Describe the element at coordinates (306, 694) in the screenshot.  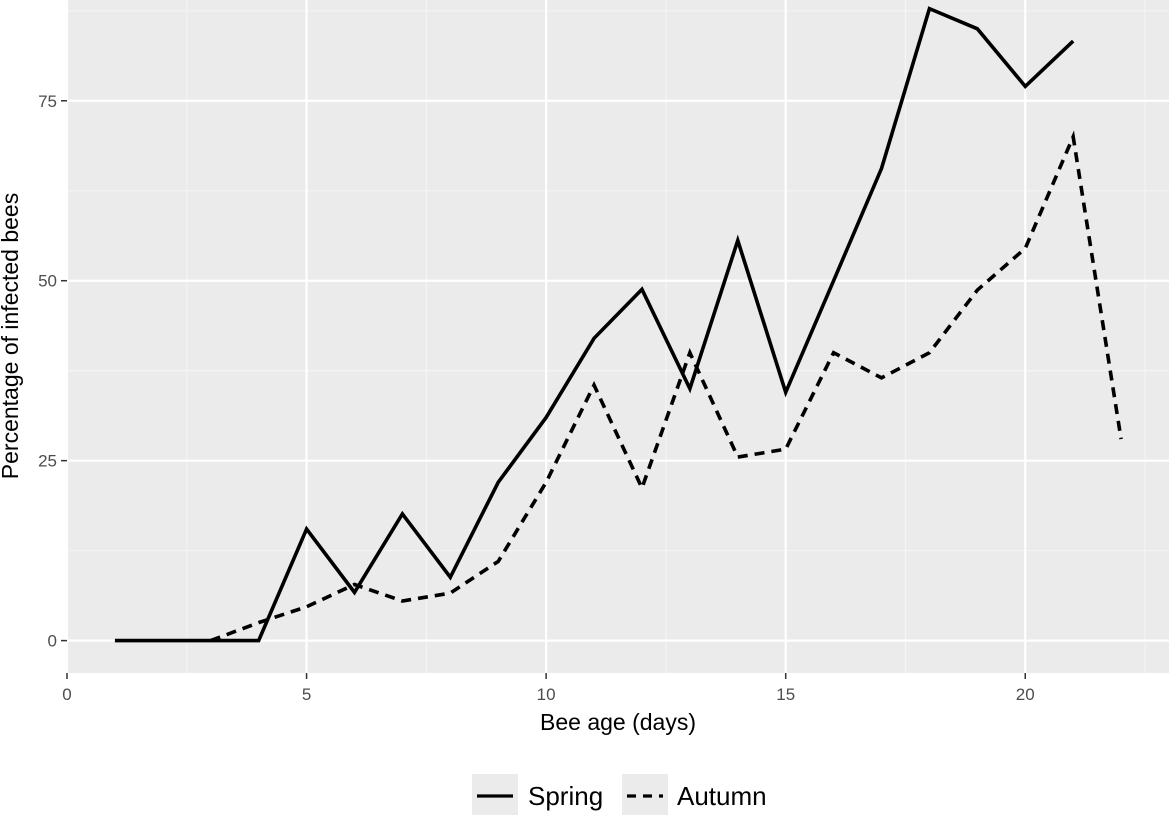
I see `x-tick-label: 5` at that location.